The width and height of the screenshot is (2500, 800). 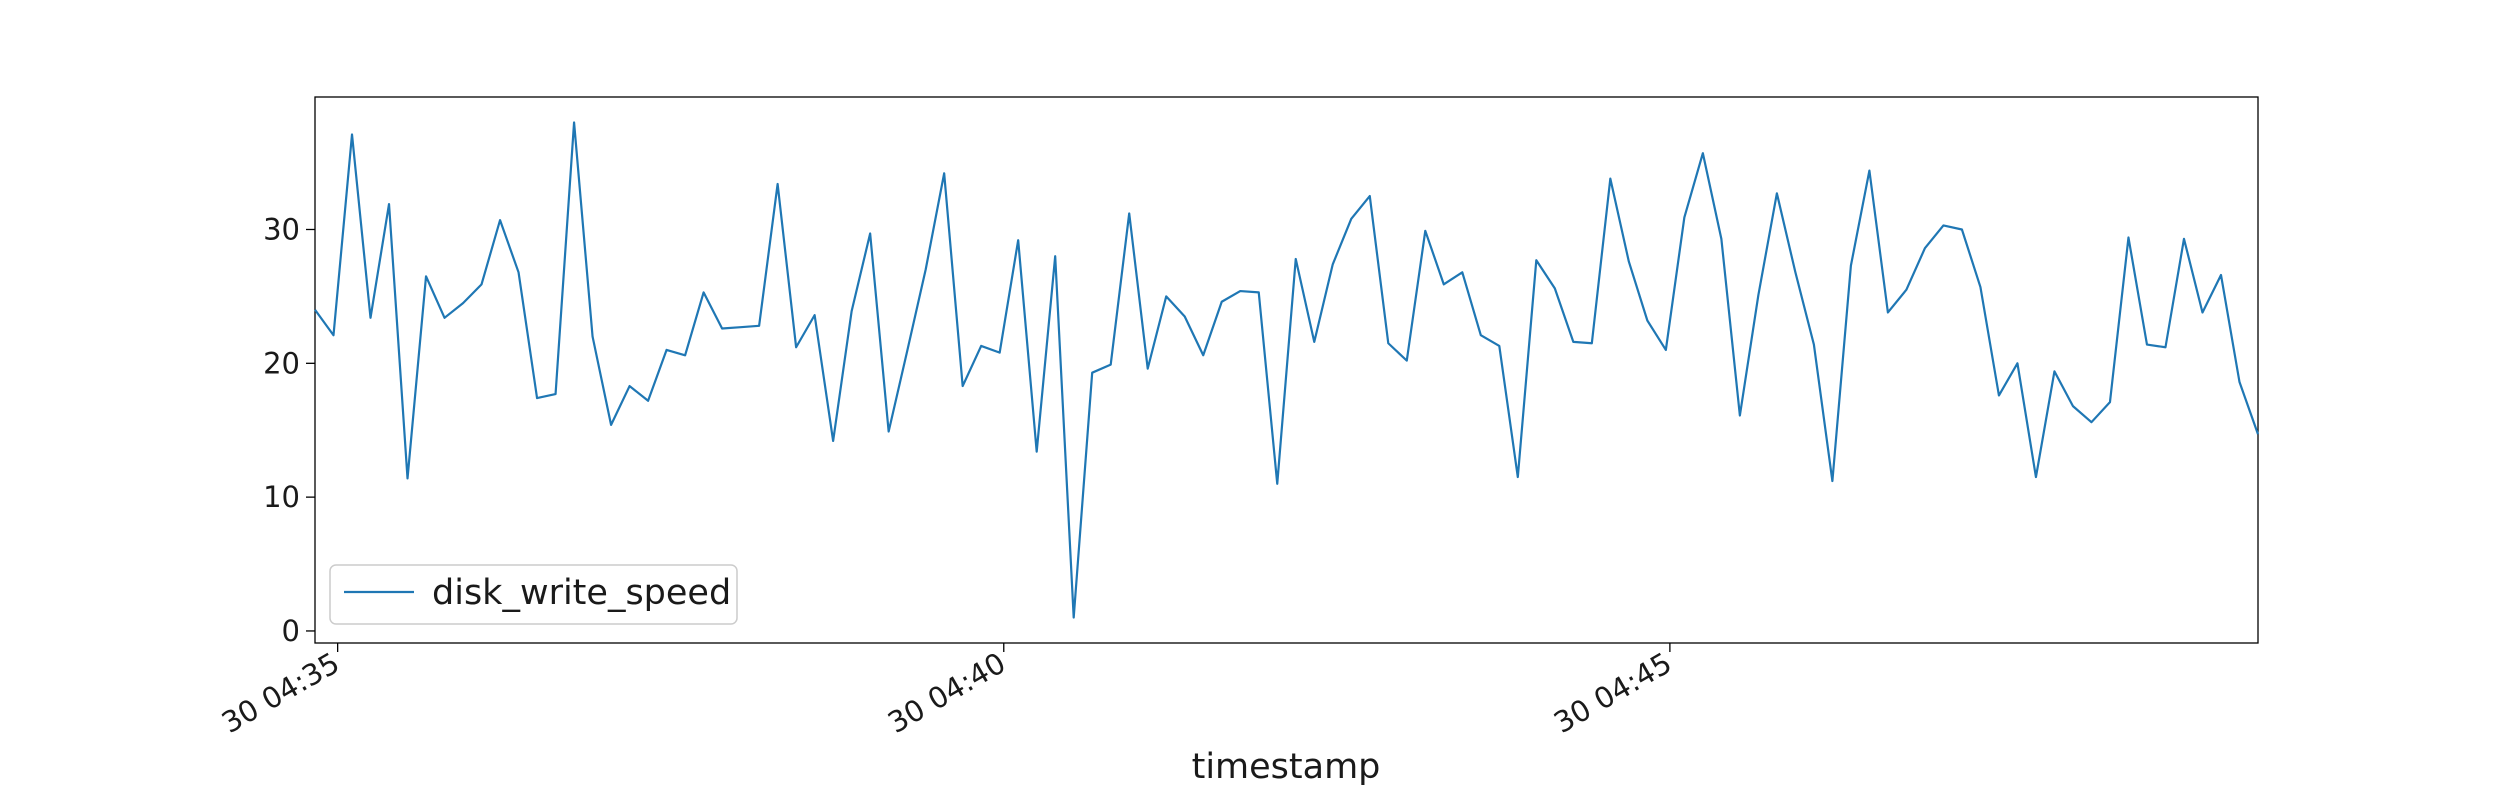 I want to click on x-axis: 30 04:35 30 04:40 30 04:45, so click(x=946, y=691).